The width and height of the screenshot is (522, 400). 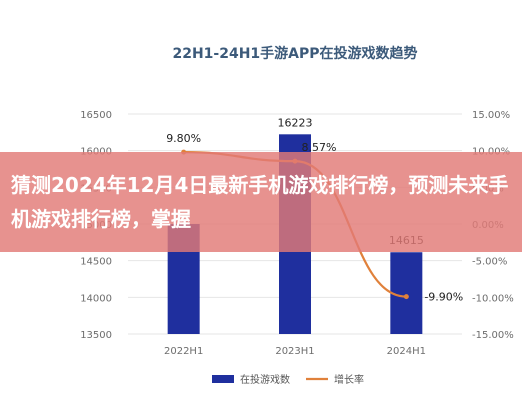 I want to click on x-tick-label: 2024H1, so click(x=406, y=351).